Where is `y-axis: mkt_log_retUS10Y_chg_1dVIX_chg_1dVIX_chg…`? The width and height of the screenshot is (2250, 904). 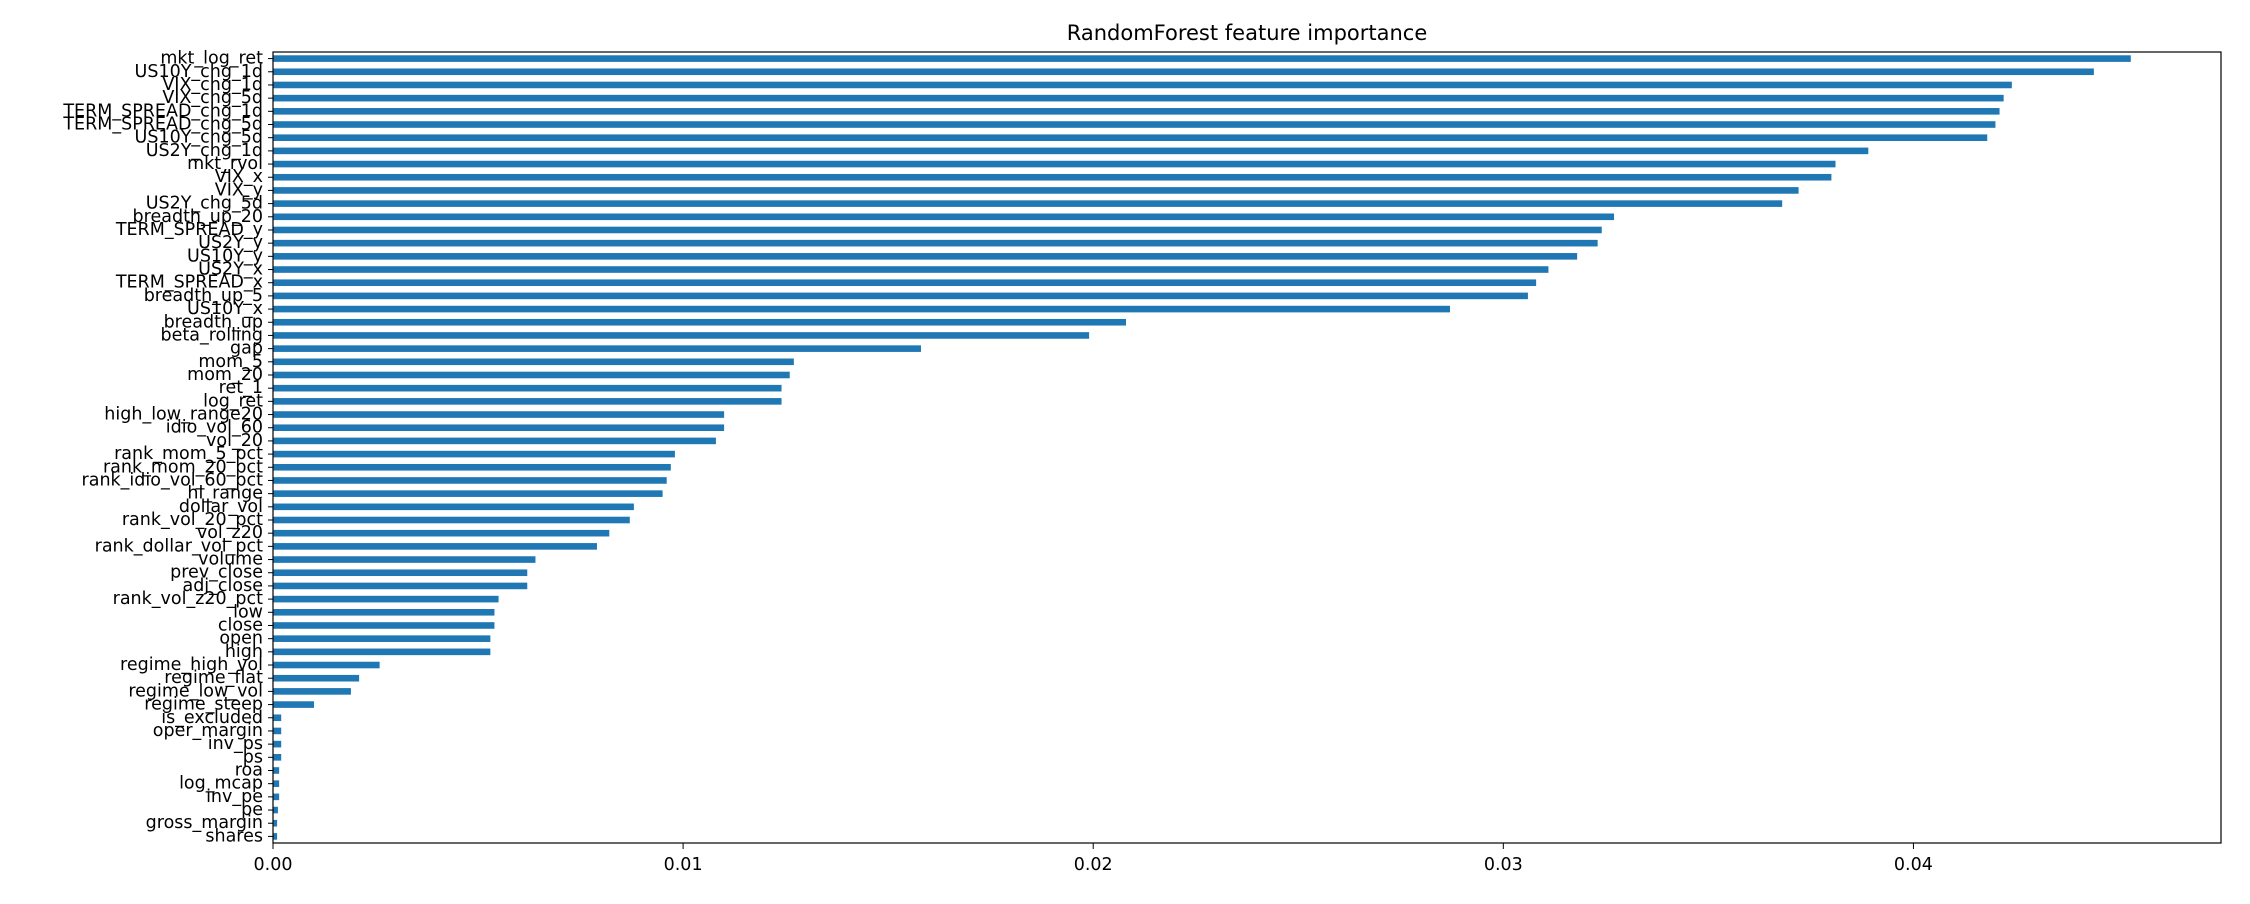 y-axis: mkt_log_retUS10Y_chg_1dVIX_chg_1dVIX_chg… is located at coordinates (167, 447).